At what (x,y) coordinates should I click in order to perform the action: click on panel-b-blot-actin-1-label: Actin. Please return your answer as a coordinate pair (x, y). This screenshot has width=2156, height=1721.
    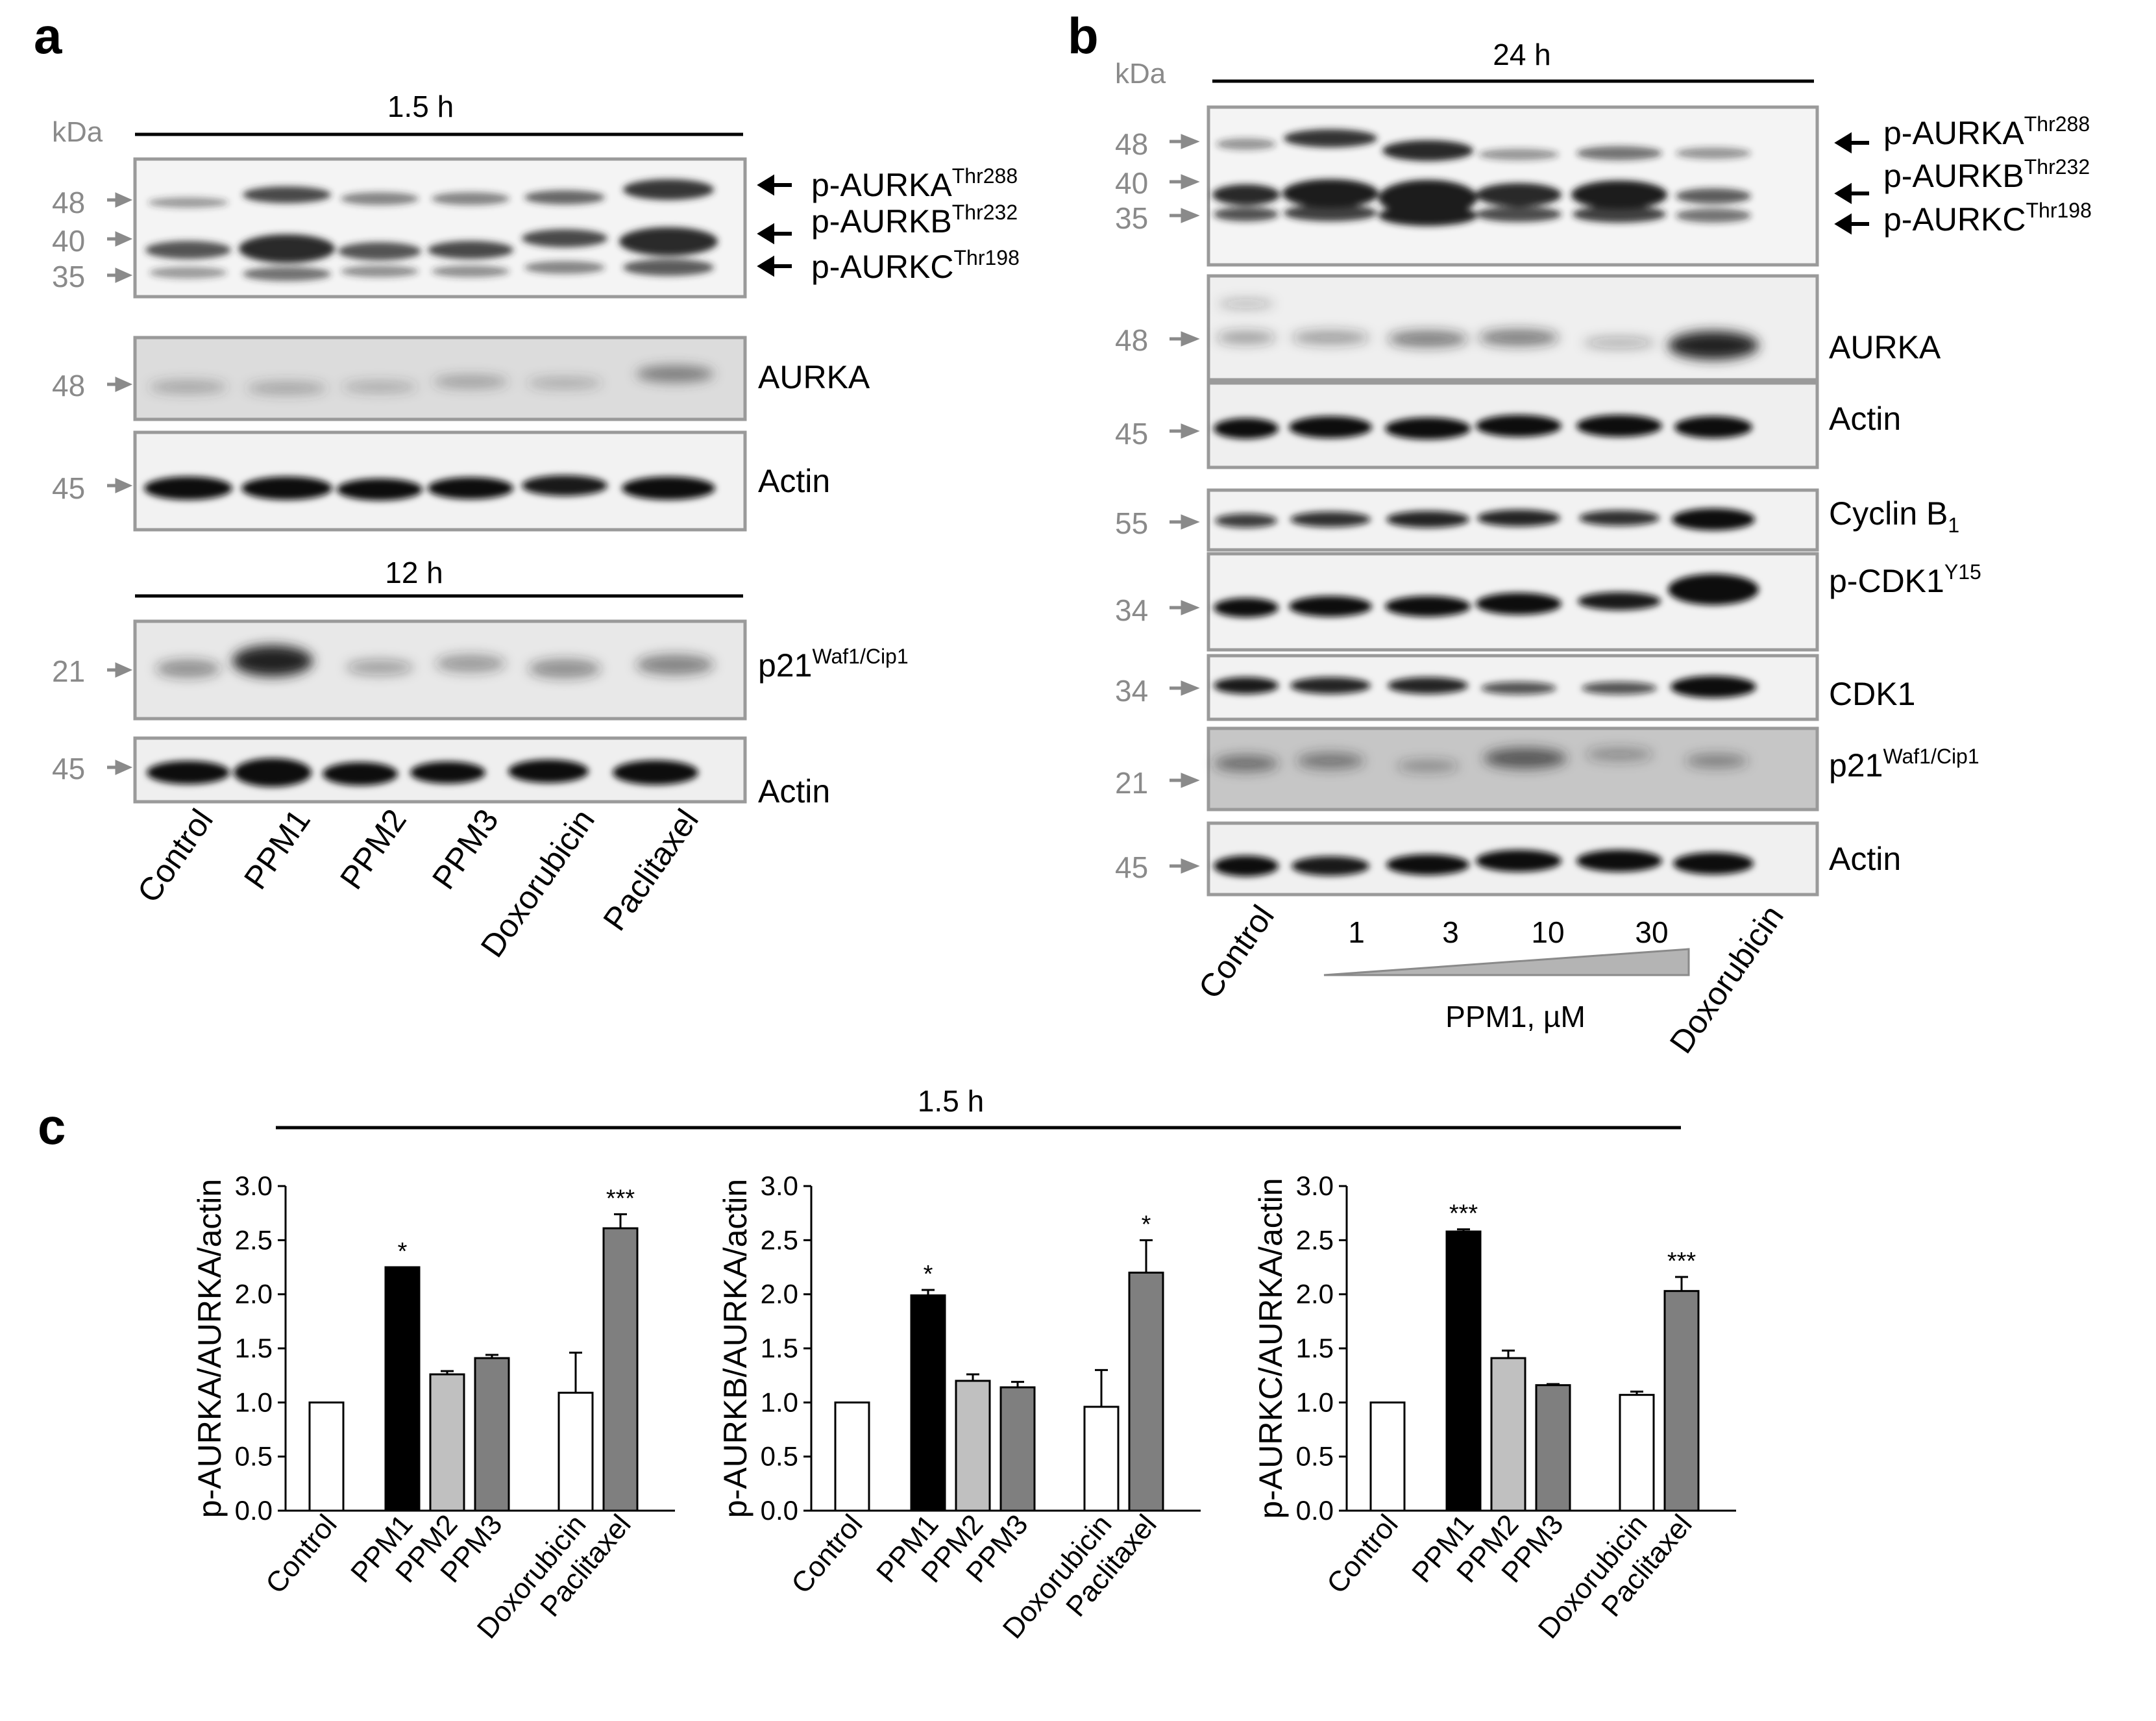
    Looking at the image, I should click on (1865, 419).